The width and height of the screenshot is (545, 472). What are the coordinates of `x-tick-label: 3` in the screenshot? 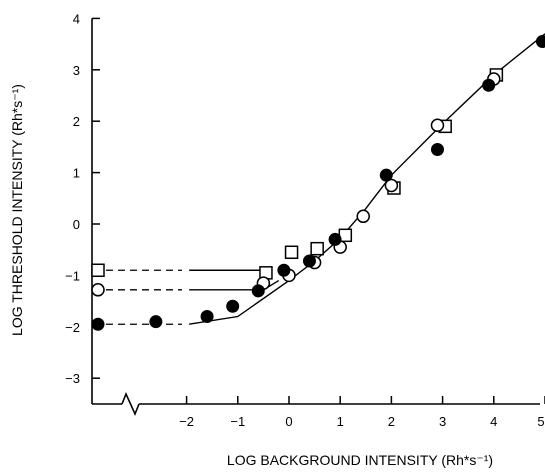 It's located at (442, 421).